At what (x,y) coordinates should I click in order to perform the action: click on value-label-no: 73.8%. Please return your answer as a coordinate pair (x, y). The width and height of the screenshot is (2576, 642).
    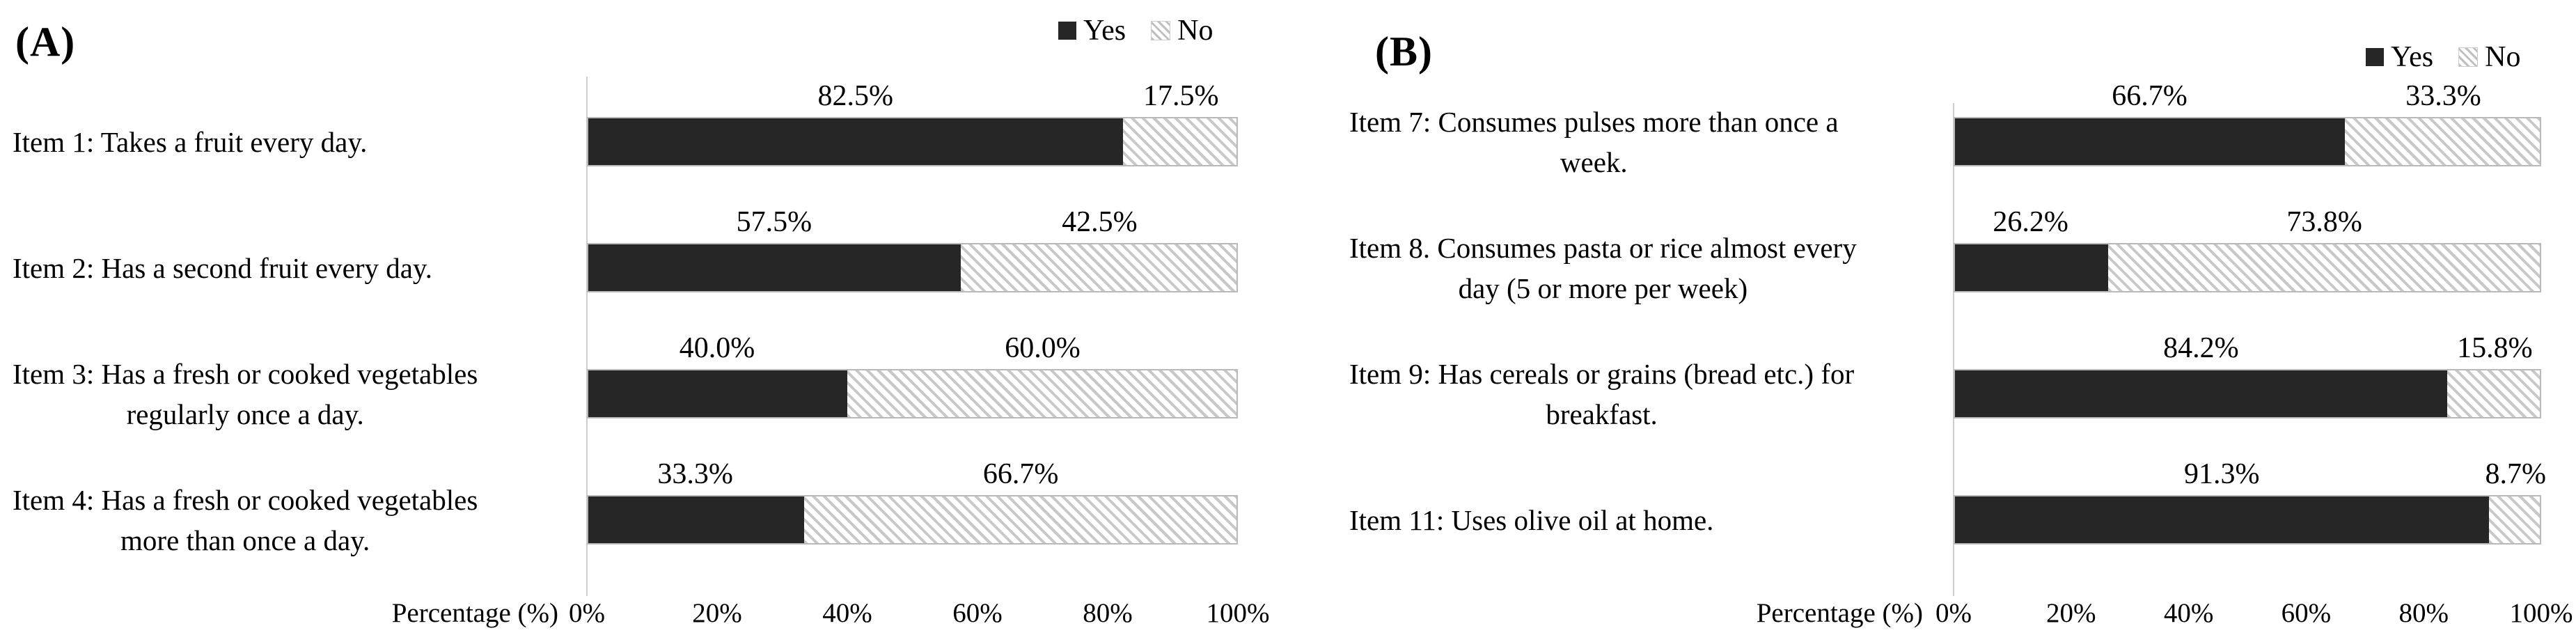
    Looking at the image, I should click on (2324, 222).